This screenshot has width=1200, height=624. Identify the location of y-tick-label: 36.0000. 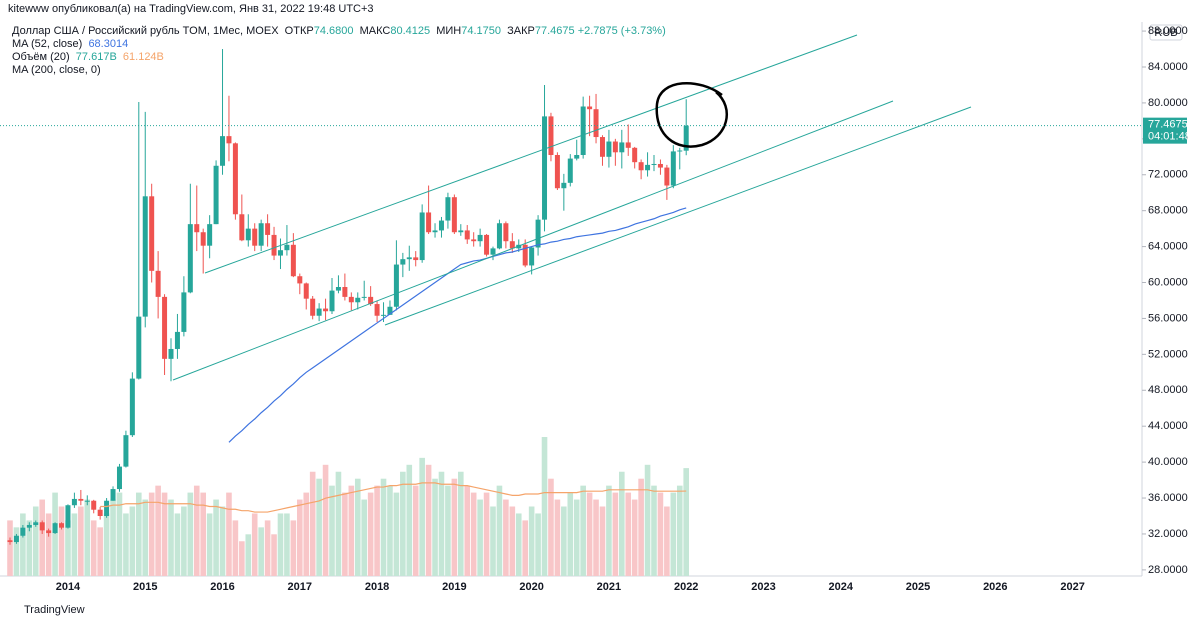
(1168, 498).